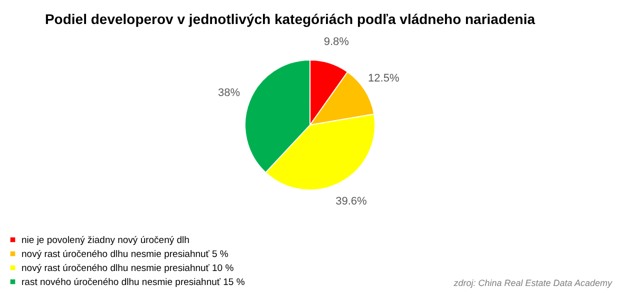 The image size is (620, 299). I want to click on text: zdroj: China Real Estate Data Academy, so click(532, 283).